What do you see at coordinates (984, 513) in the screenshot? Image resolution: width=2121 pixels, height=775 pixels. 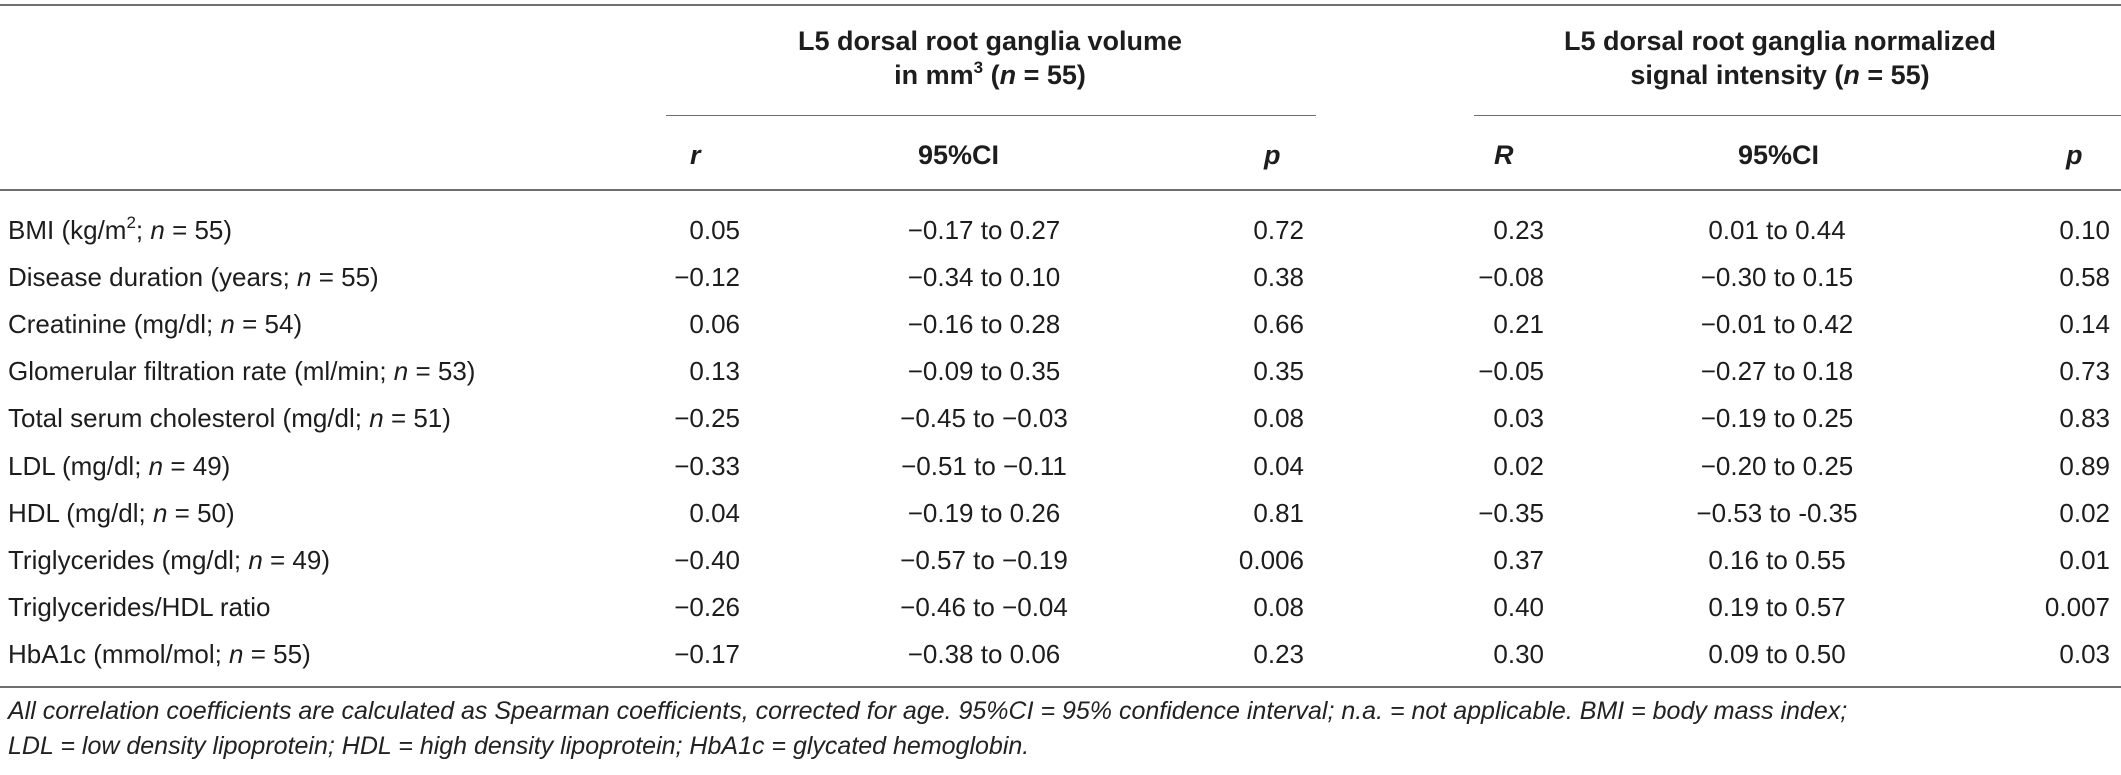 I see `cell-ci1: −0.19 to 0.26` at bounding box center [984, 513].